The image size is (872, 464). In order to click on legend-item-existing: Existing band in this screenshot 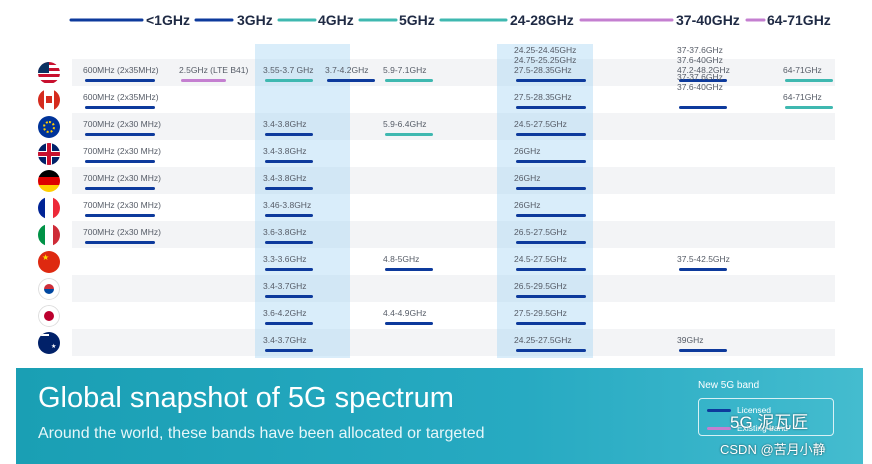, I will do `click(763, 428)`.